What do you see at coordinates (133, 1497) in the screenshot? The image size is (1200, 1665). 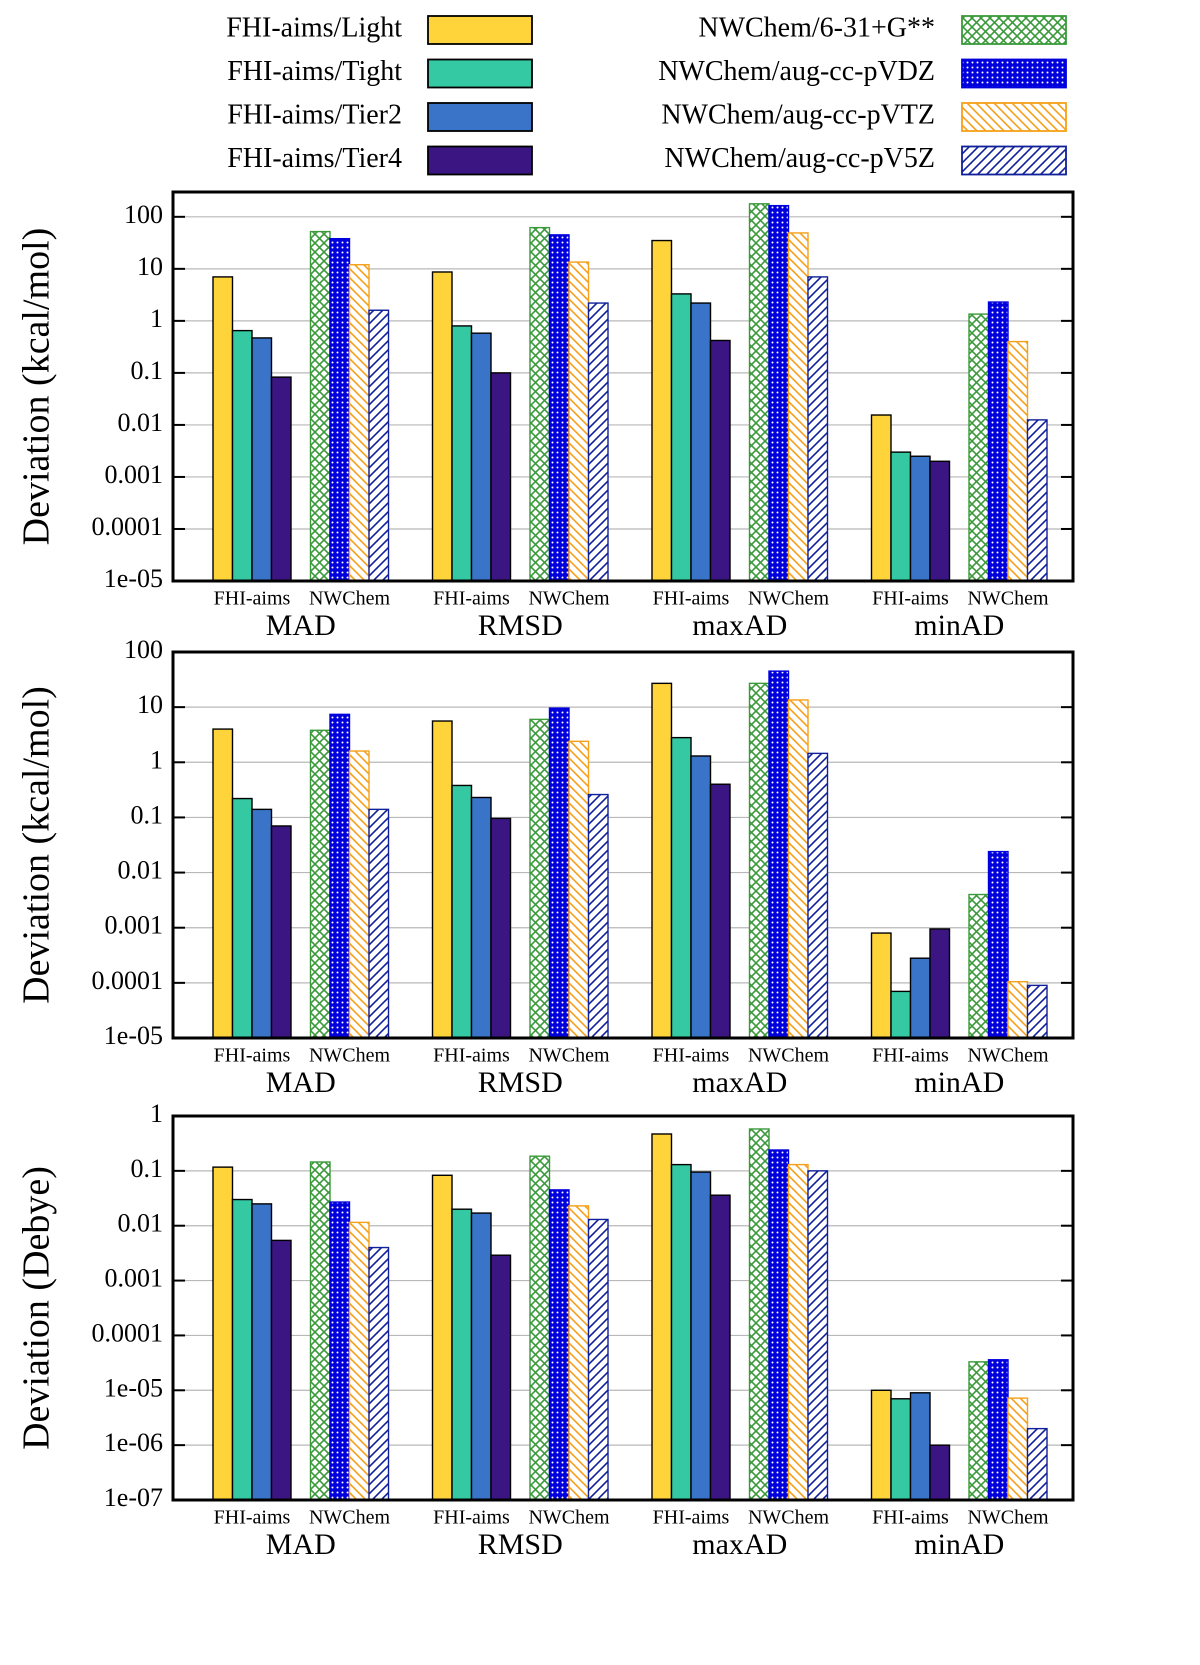 I see `y-tick-label: 1e-07` at bounding box center [133, 1497].